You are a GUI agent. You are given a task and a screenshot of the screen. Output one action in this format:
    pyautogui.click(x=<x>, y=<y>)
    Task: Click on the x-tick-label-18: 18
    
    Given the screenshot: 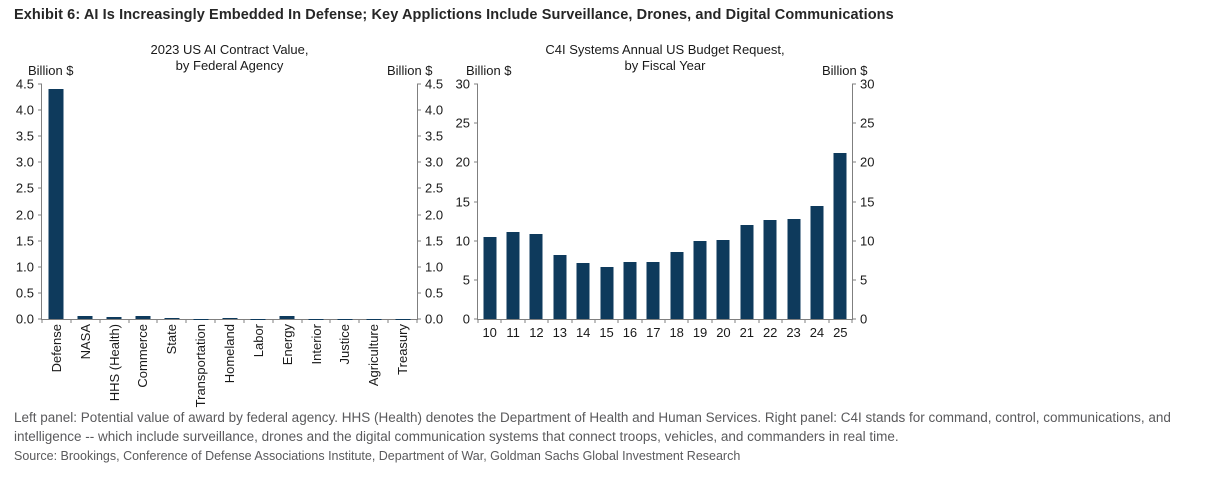 What is the action you would take?
    pyautogui.click(x=676, y=332)
    